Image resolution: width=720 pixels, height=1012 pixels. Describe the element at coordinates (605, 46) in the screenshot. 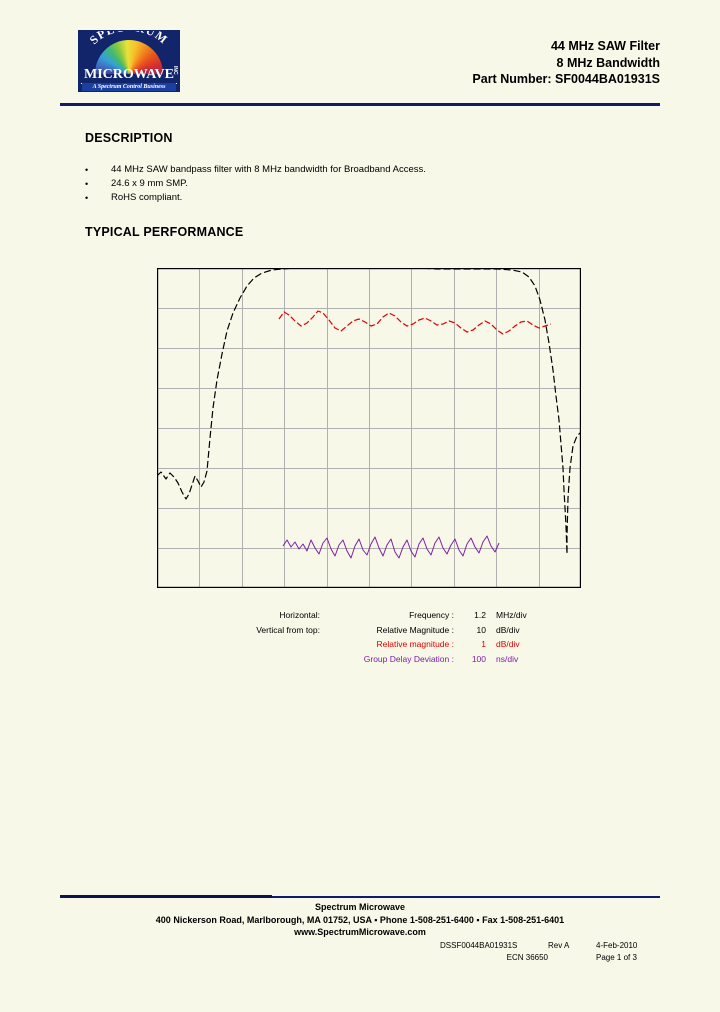

I see `product-title: 44 MHz SAW Filter` at that location.